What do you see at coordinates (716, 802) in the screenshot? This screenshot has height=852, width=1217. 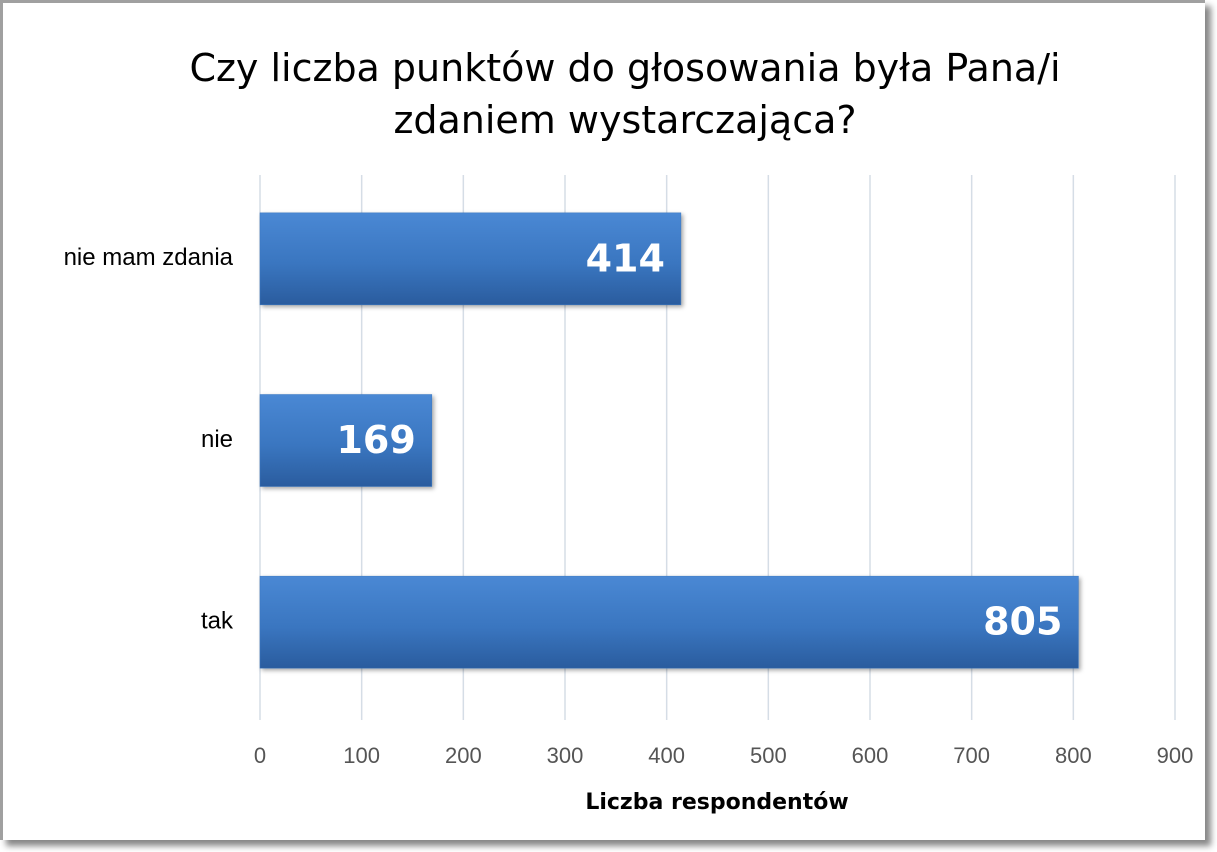 I see `x-axis-title: Liczba respondentów` at bounding box center [716, 802].